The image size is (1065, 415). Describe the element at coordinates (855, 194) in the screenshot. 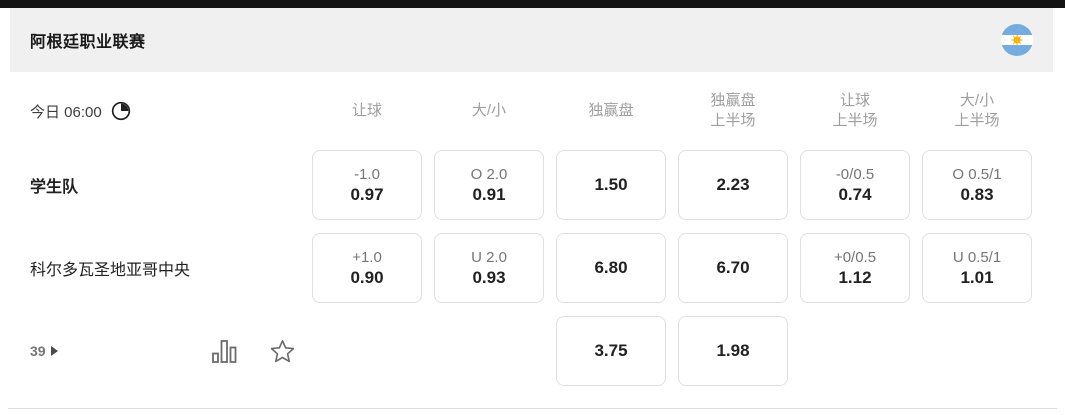

I see `odds-price: 0.74` at that location.